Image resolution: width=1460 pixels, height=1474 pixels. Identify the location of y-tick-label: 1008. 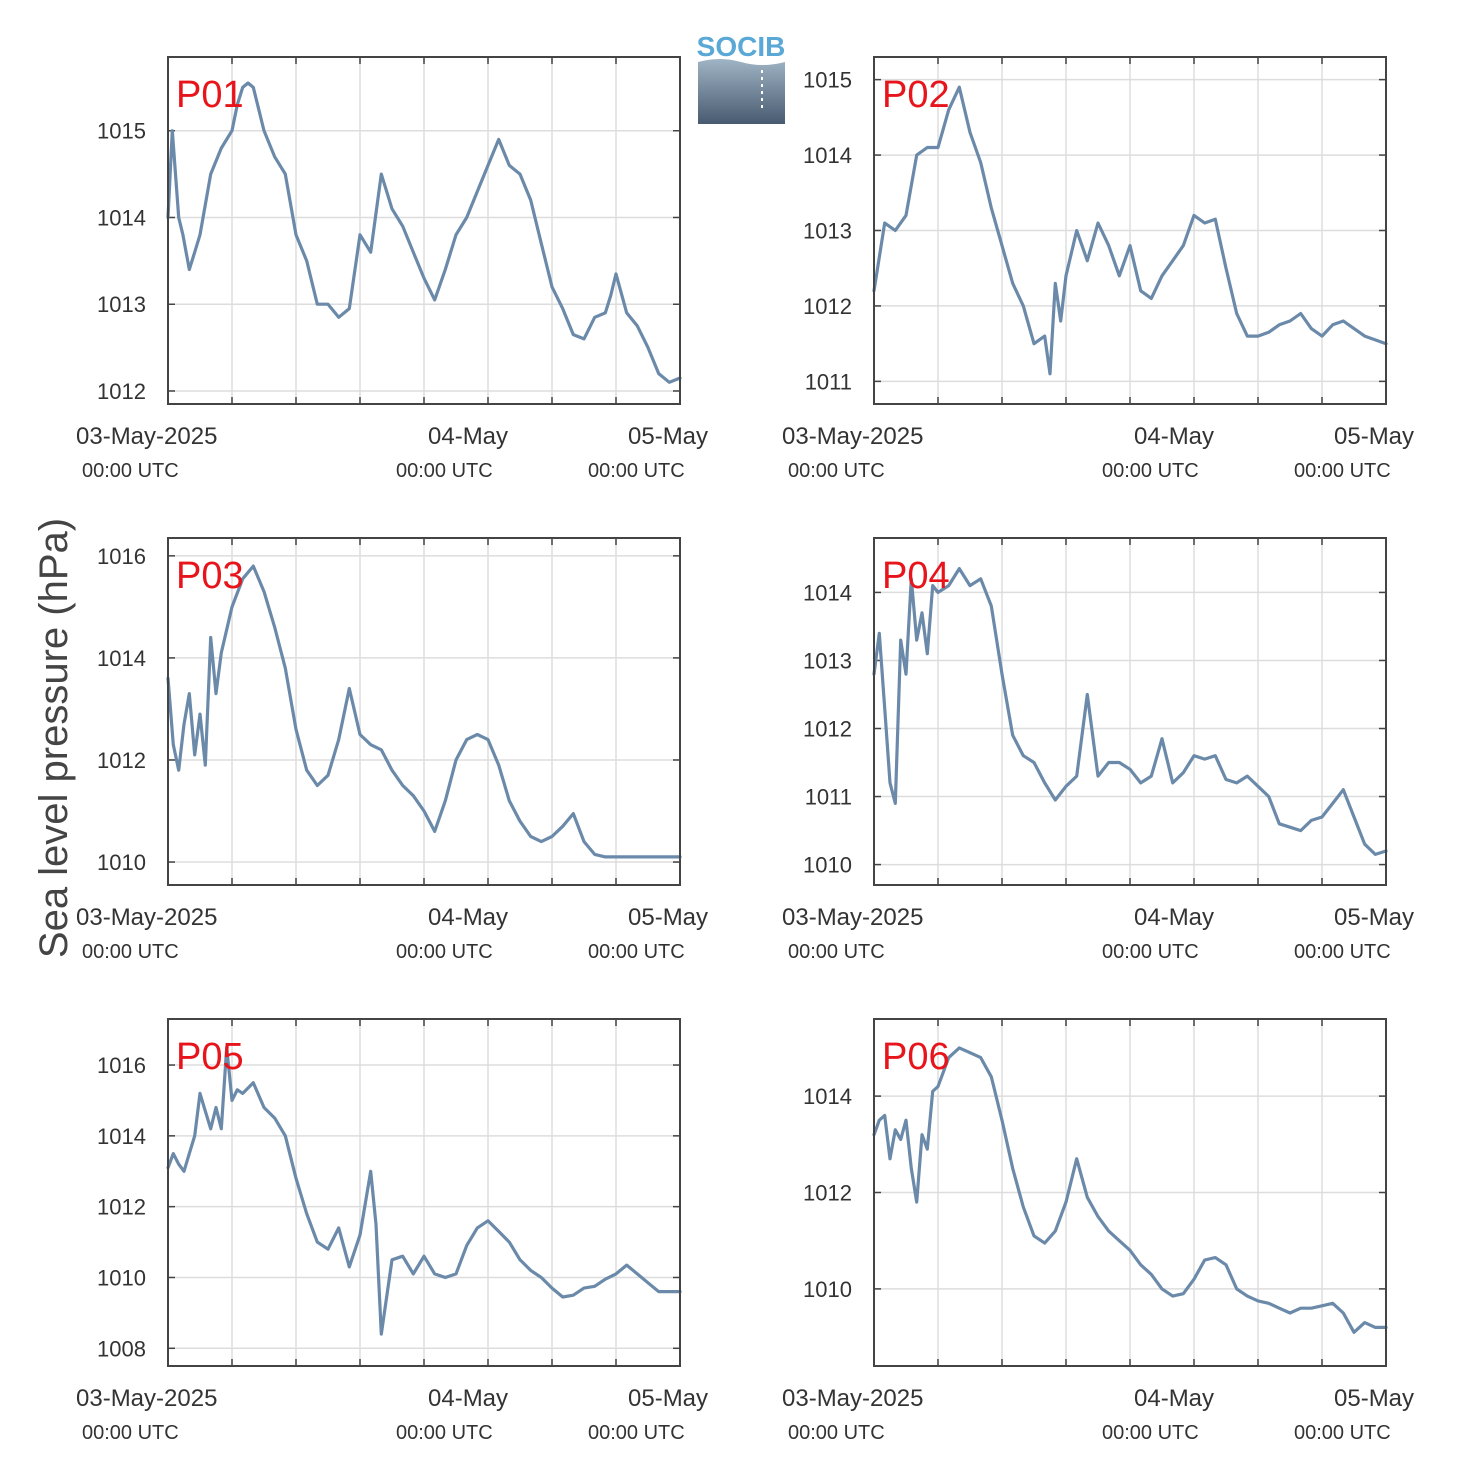
(121, 1348).